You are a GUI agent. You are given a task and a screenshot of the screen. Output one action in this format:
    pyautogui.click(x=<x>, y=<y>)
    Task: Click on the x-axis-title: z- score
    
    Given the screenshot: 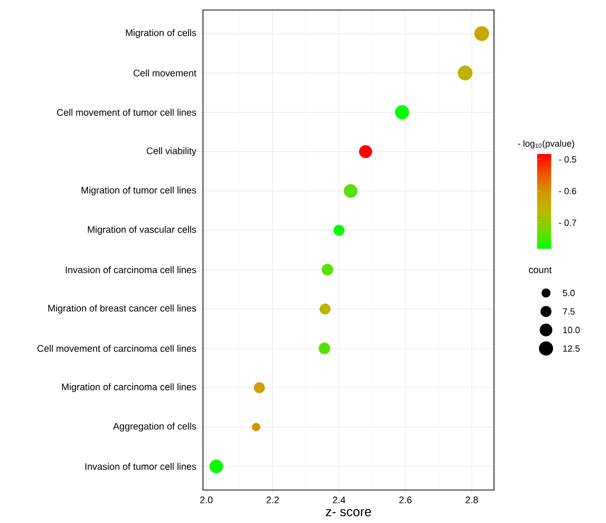 What is the action you would take?
    pyautogui.click(x=349, y=512)
    